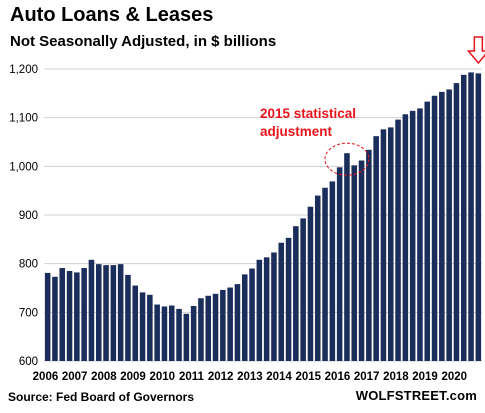 The height and width of the screenshot is (413, 485). What do you see at coordinates (425, 377) in the screenshot?
I see `x-tick-label: 2019` at bounding box center [425, 377].